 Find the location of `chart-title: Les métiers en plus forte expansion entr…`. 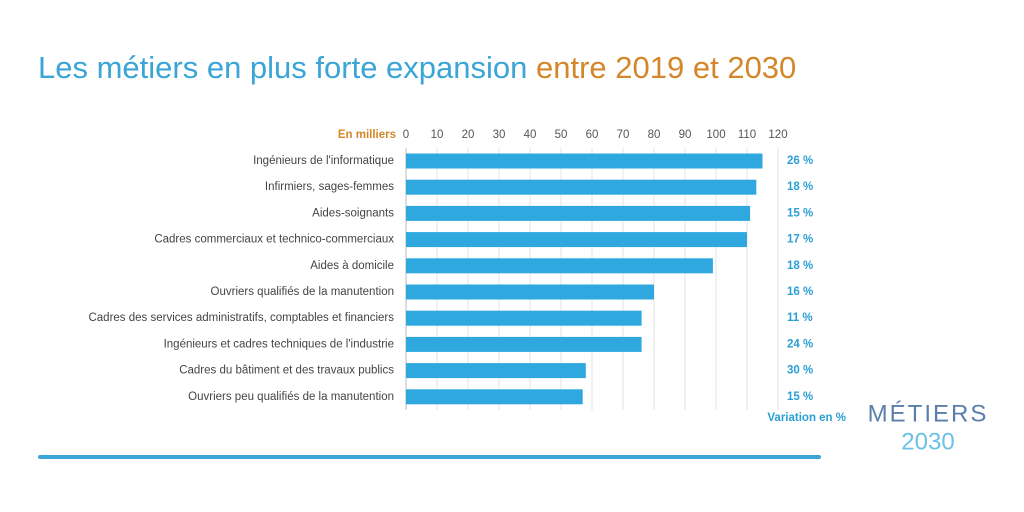

chart-title: Les métiers en plus forte expansion entr… is located at coordinates (417, 67).